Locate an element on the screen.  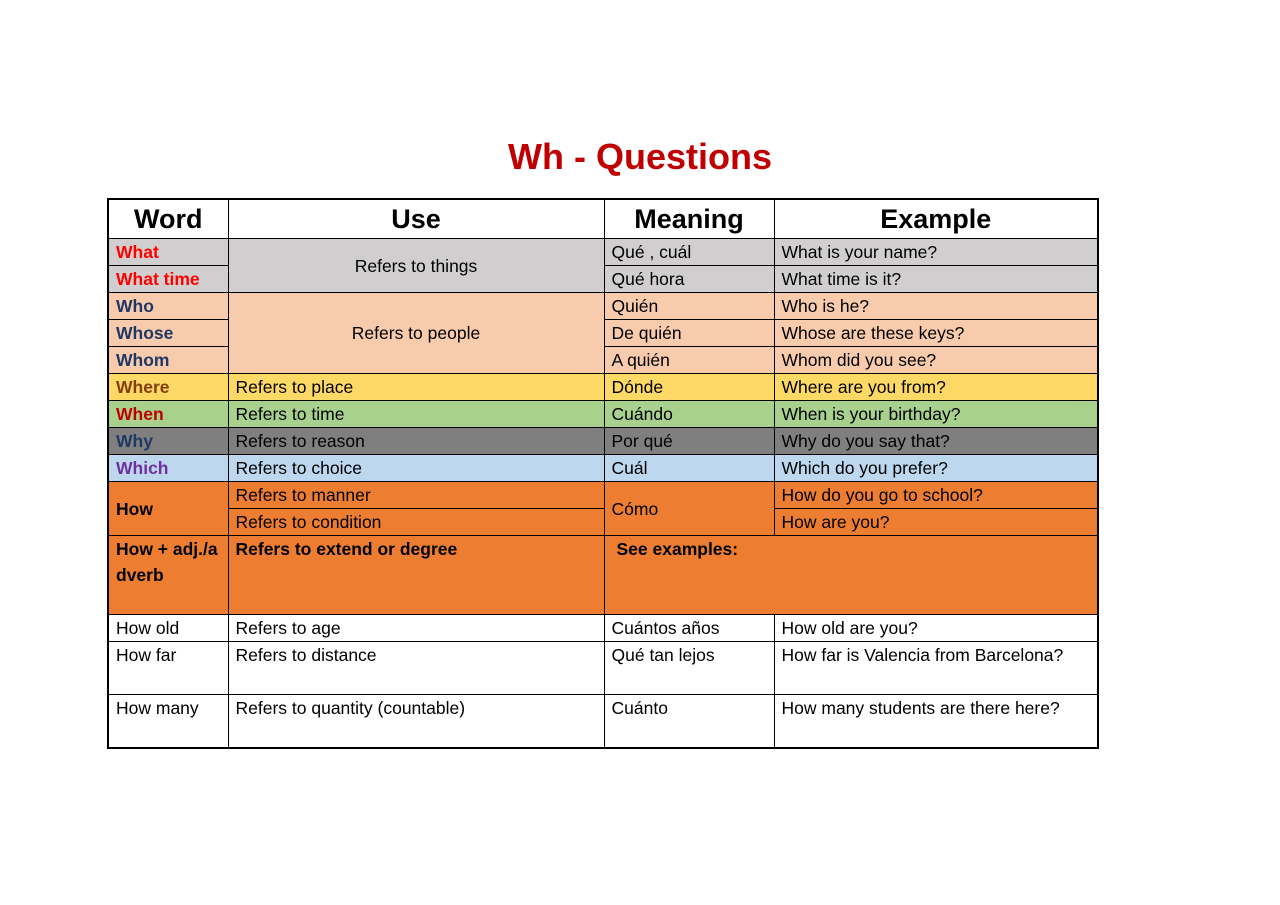
use-cell: Refers to time is located at coordinates (416, 414).